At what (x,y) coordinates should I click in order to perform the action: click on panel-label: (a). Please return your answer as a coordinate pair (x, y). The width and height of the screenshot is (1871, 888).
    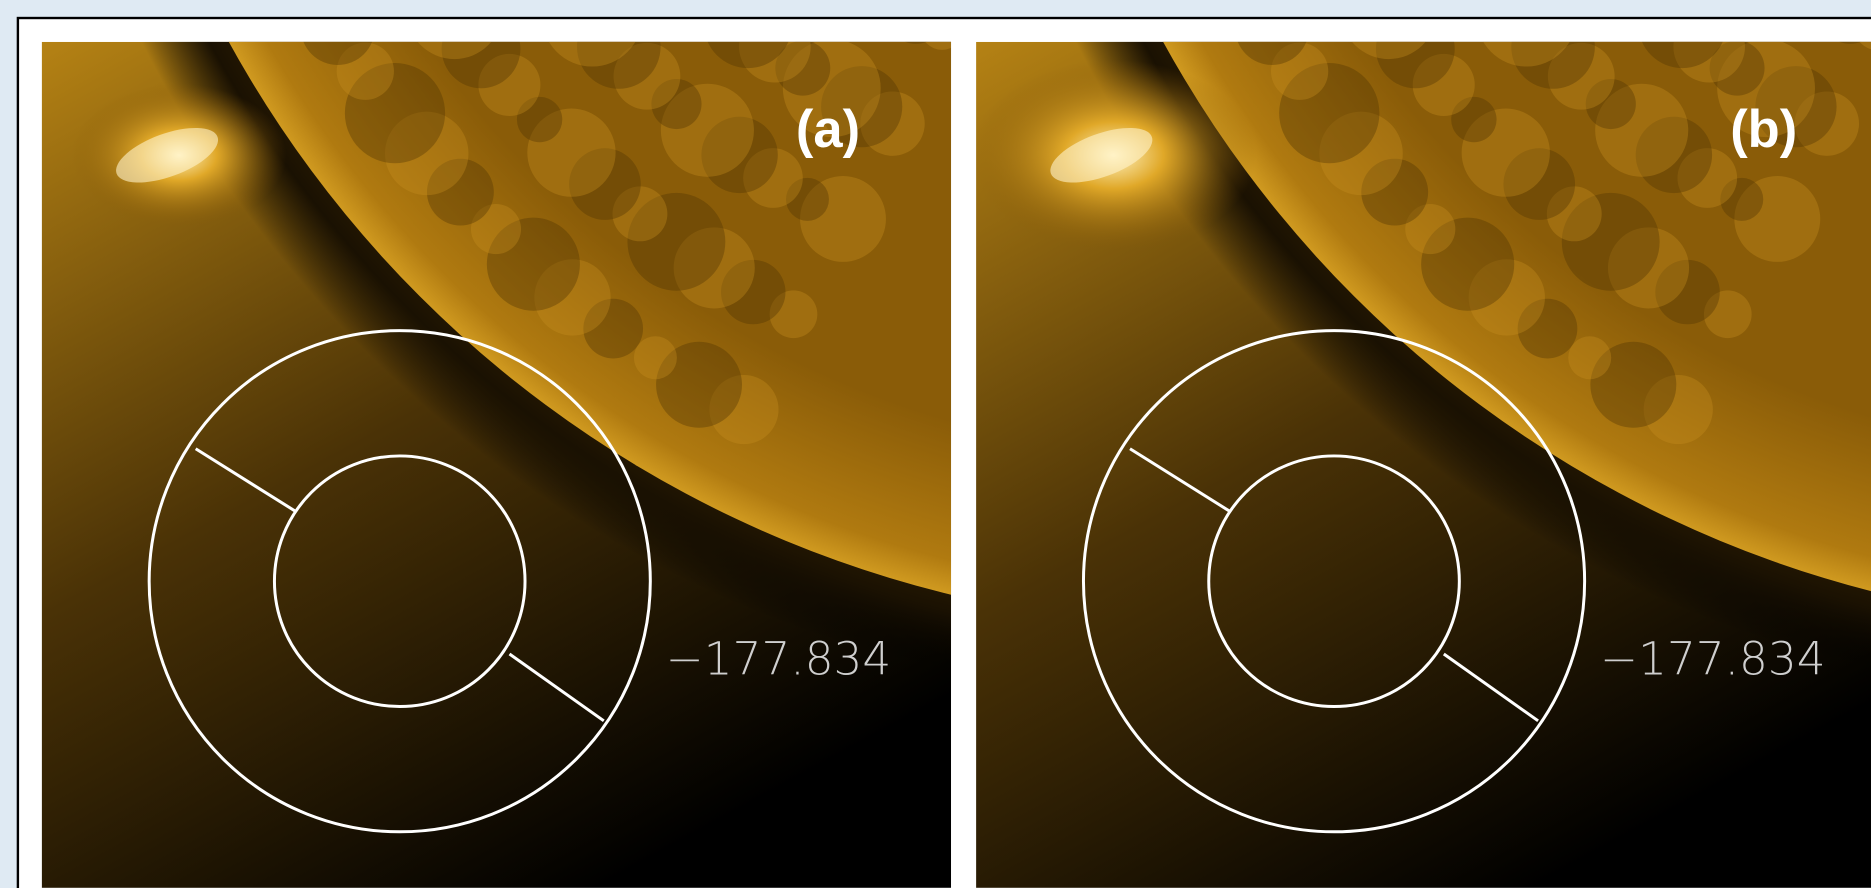
    Looking at the image, I should click on (828, 129).